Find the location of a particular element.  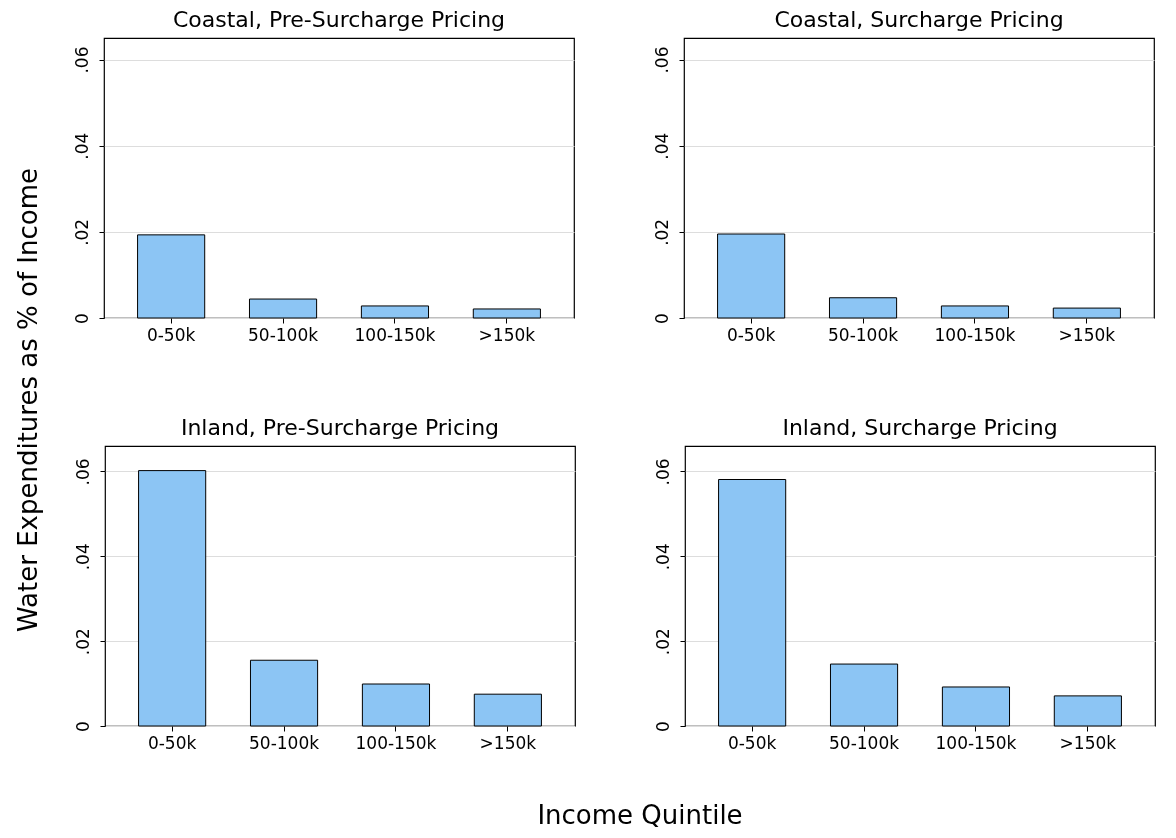

chart-title: Inland, Surcharge Pricing is located at coordinates (920, 427).